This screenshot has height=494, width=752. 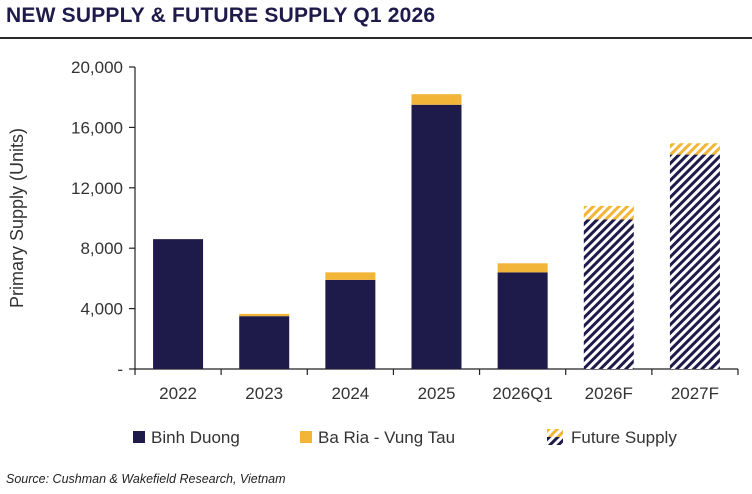 What do you see at coordinates (97, 188) in the screenshot?
I see `y-tick-label: 12,000` at bounding box center [97, 188].